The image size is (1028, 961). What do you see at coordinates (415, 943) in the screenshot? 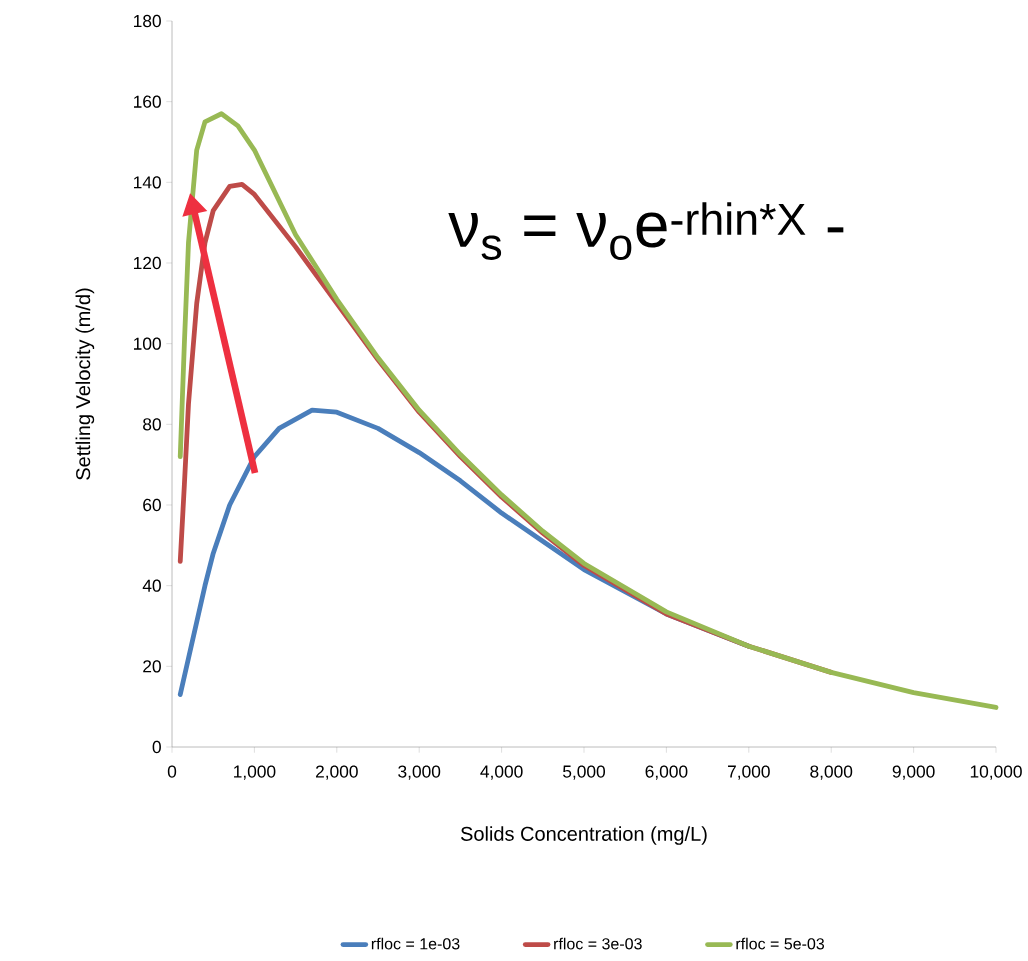
I see `legend-label: rfloc = 1e-03` at bounding box center [415, 943].